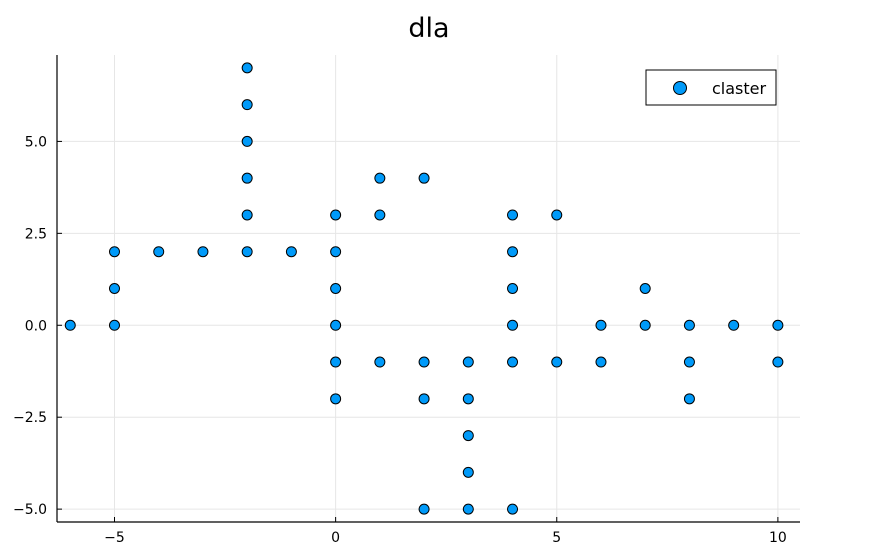 The image size is (891, 558). What do you see at coordinates (428, 28) in the screenshot?
I see `chart-title: dla` at bounding box center [428, 28].